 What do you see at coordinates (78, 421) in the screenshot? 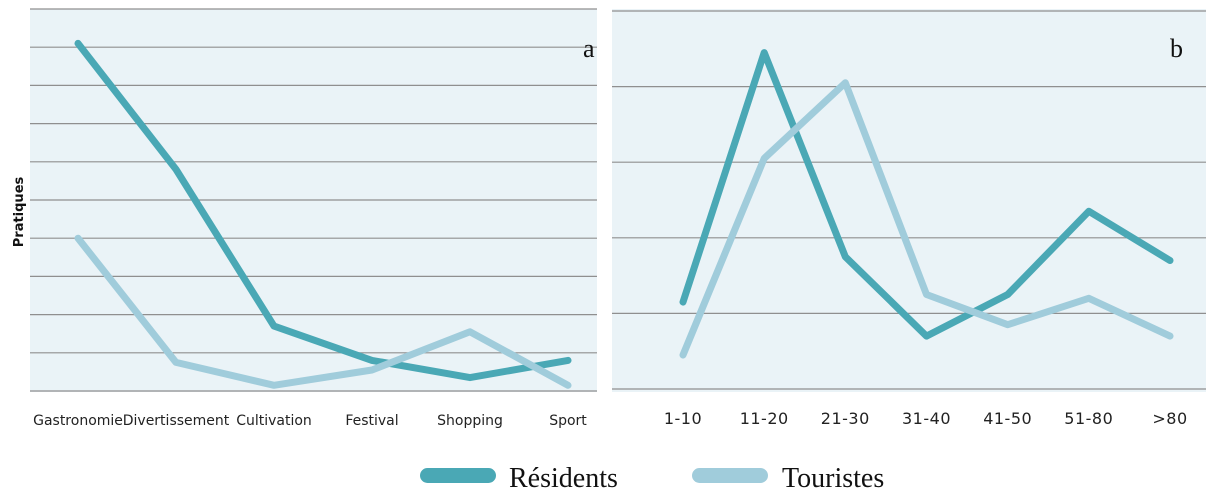
I see `panel-a-x-tick-label: Gastronomie` at bounding box center [78, 421].